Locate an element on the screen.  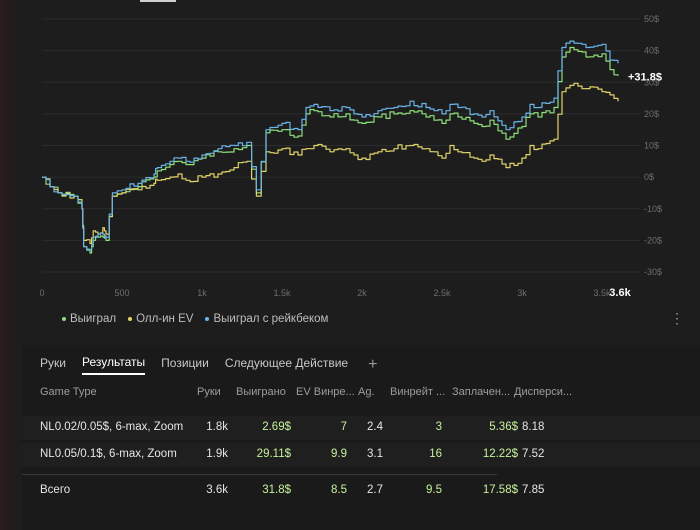
top-tab-indicator is located at coordinates (158, 1).